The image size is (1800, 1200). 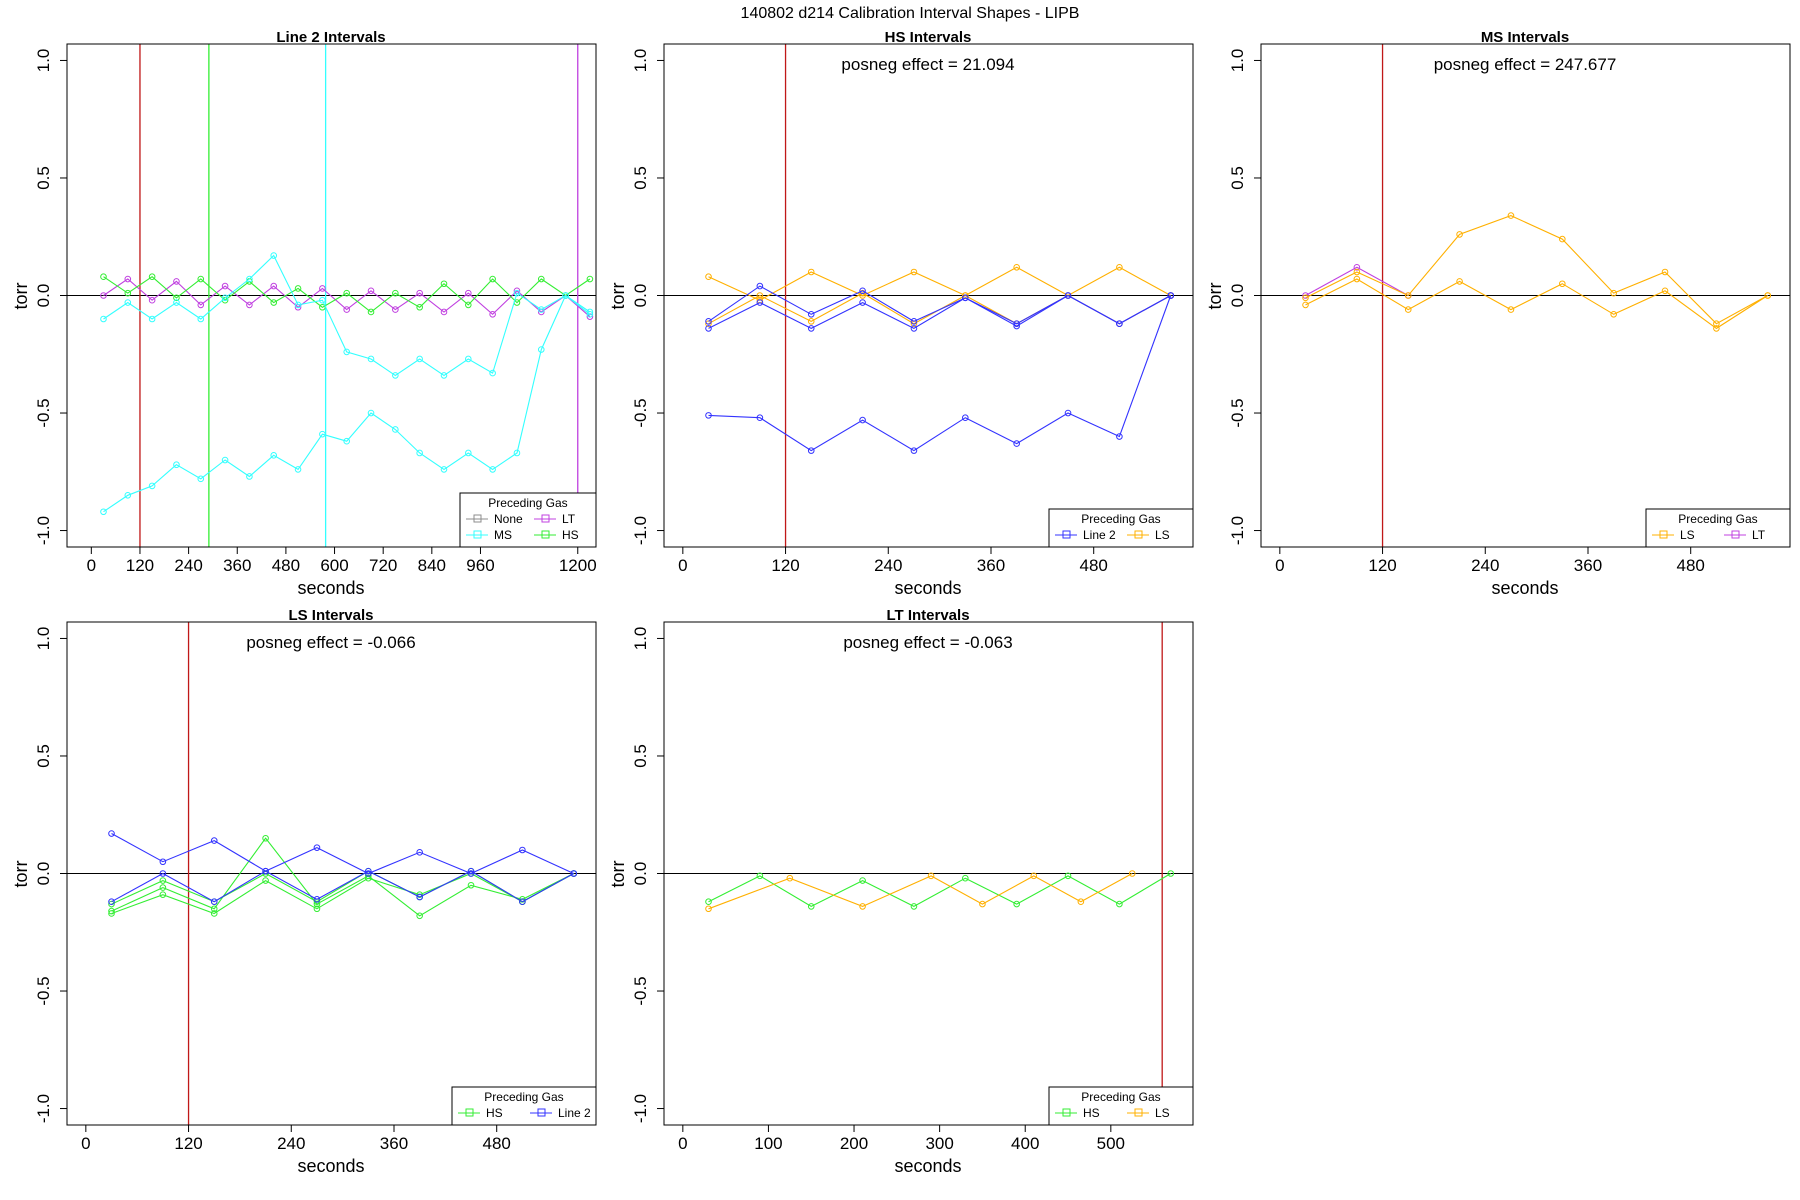 I want to click on annotation: posneg effect = -0.063, so click(x=927, y=642).